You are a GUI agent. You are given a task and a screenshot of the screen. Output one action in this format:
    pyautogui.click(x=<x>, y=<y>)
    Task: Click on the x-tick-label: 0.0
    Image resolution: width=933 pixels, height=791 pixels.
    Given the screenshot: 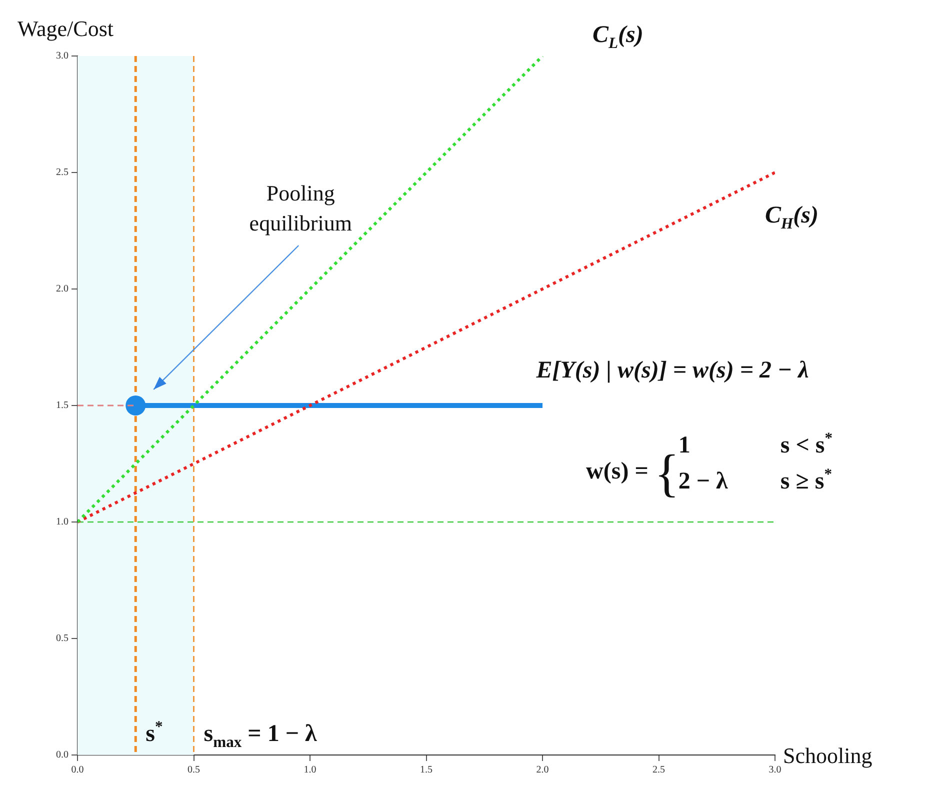 What is the action you would take?
    pyautogui.click(x=77, y=770)
    